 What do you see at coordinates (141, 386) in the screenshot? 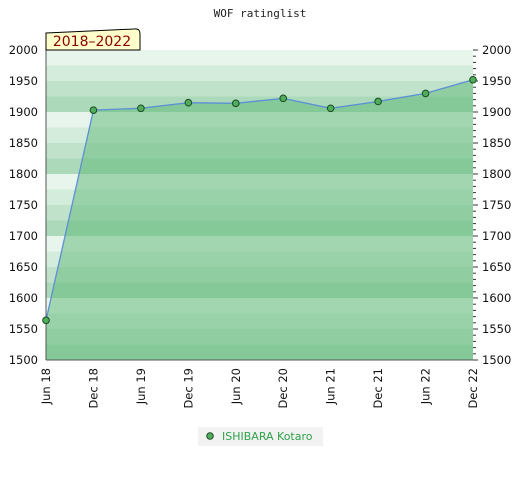
I see `x-tick-label: Jun 19` at bounding box center [141, 386].